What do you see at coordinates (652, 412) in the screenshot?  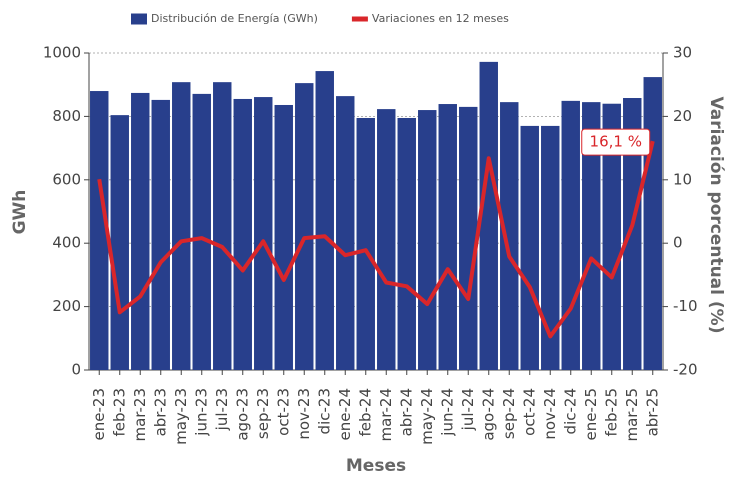 I see `x-tick-label: abr-25` at bounding box center [652, 412].